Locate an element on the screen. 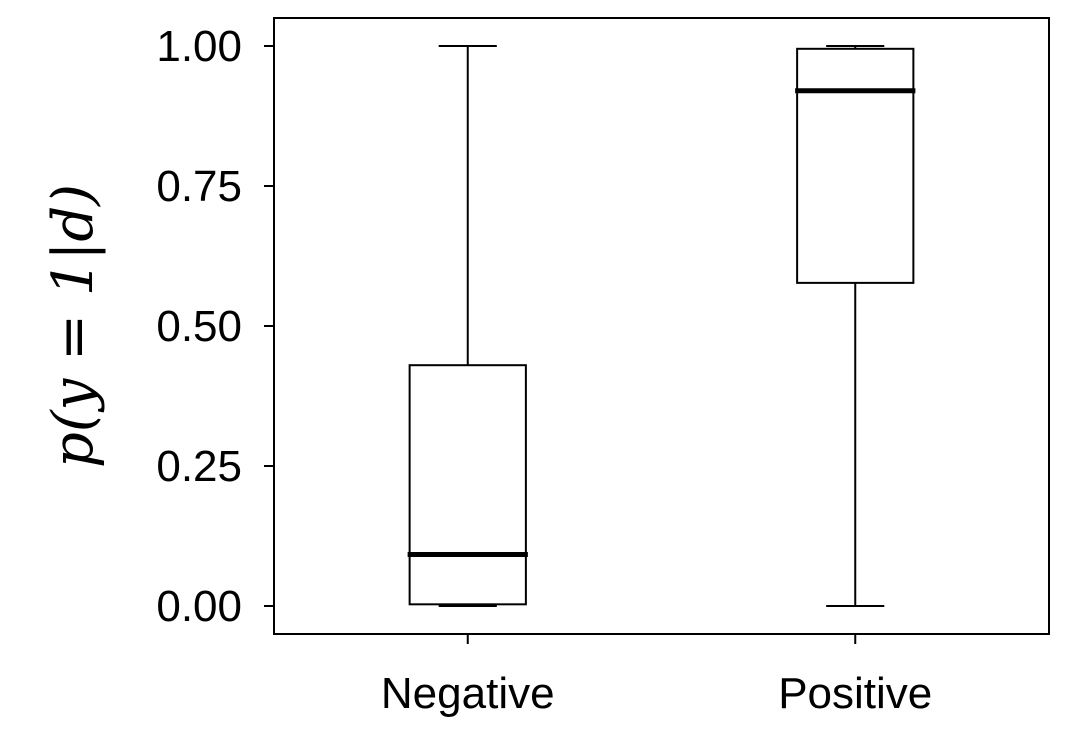  y-tick-label: 0.00 is located at coordinates (199, 606).